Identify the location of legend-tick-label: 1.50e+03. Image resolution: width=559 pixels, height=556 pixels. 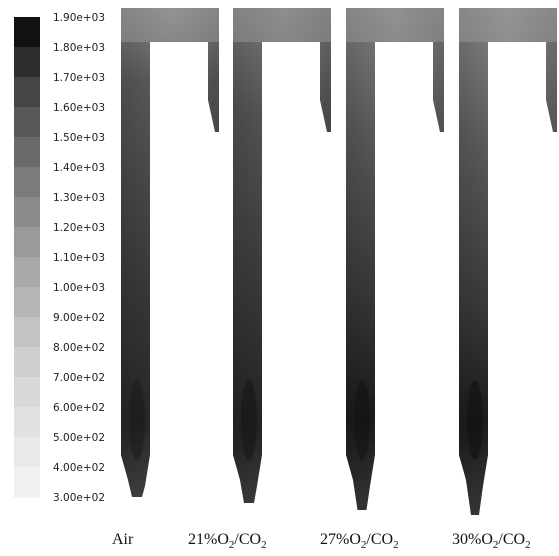
(79, 138).